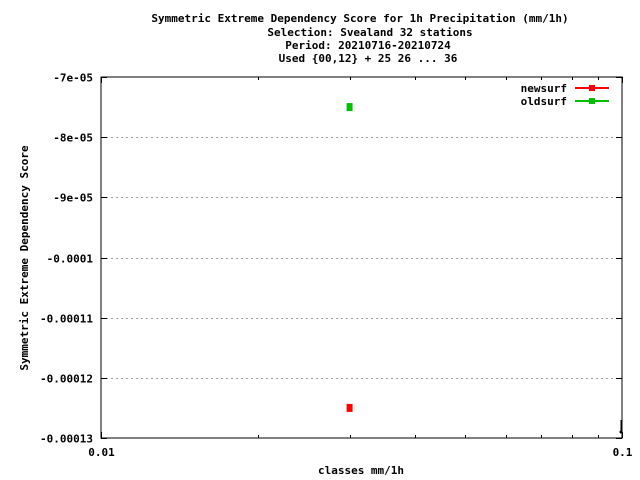  What do you see at coordinates (349, 107) in the screenshot?
I see `point-oldsurf` at bounding box center [349, 107].